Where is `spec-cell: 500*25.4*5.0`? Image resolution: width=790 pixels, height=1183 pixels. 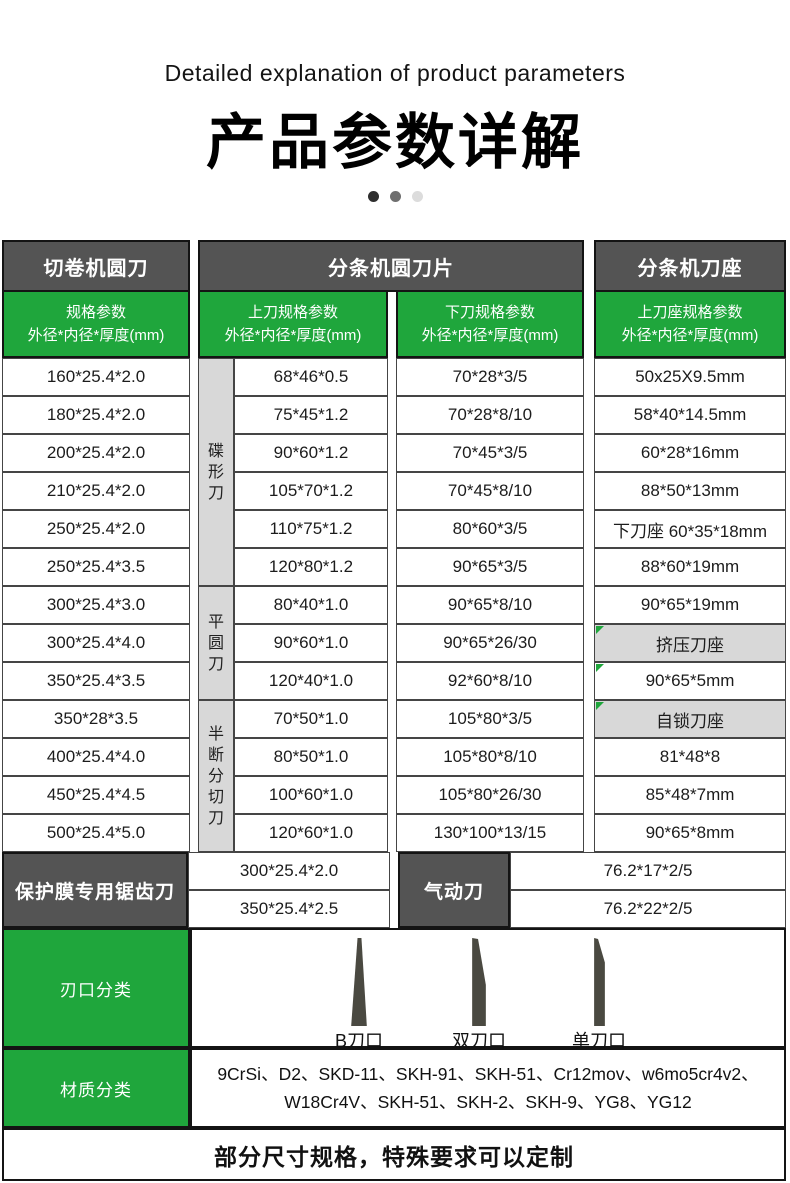 spec-cell: 500*25.4*5.0 is located at coordinates (96, 833).